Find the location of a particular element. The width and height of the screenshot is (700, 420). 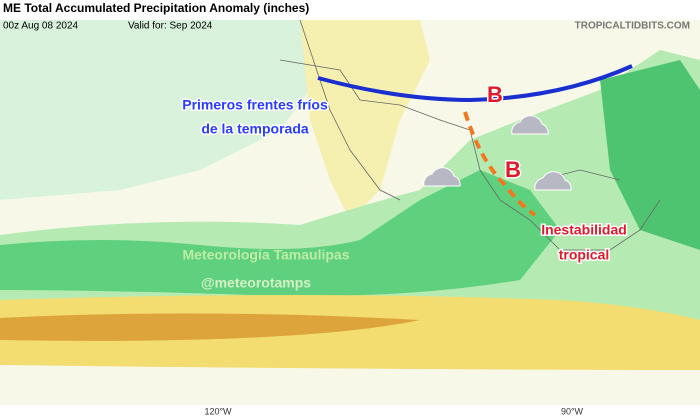

init-time: 00z Aug 08 2024 is located at coordinates (41, 26).